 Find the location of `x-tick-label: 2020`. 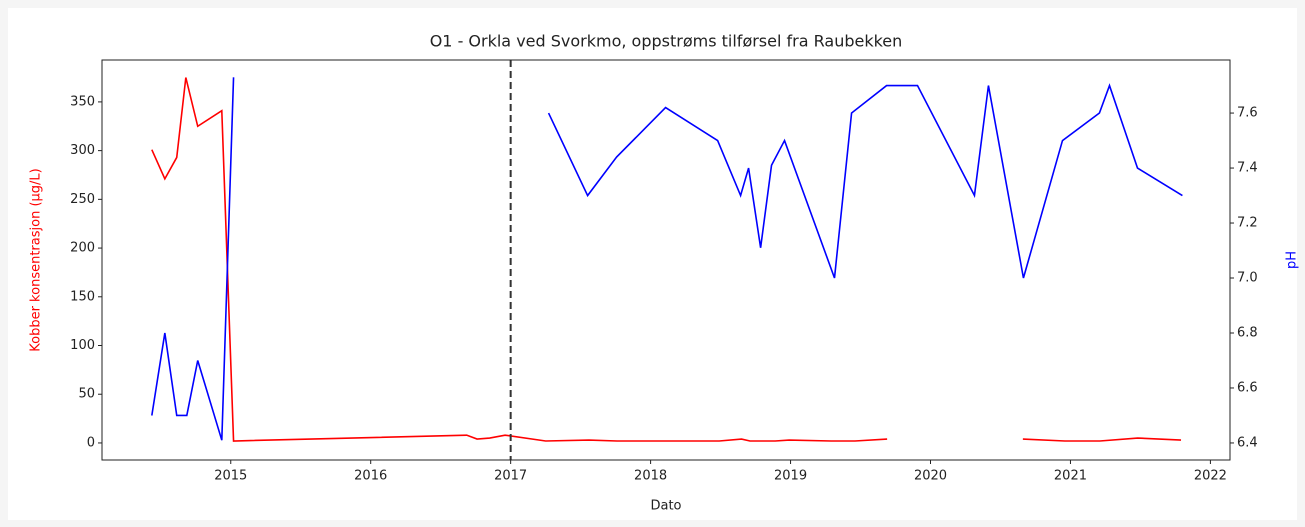

x-tick-label: 2020 is located at coordinates (930, 476).